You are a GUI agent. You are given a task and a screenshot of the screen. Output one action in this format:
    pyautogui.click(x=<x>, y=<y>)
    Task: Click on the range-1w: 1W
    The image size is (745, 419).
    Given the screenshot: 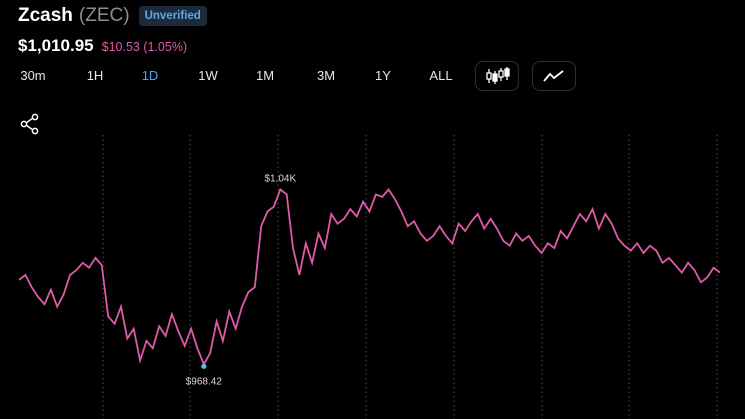 What is the action you would take?
    pyautogui.click(x=208, y=75)
    